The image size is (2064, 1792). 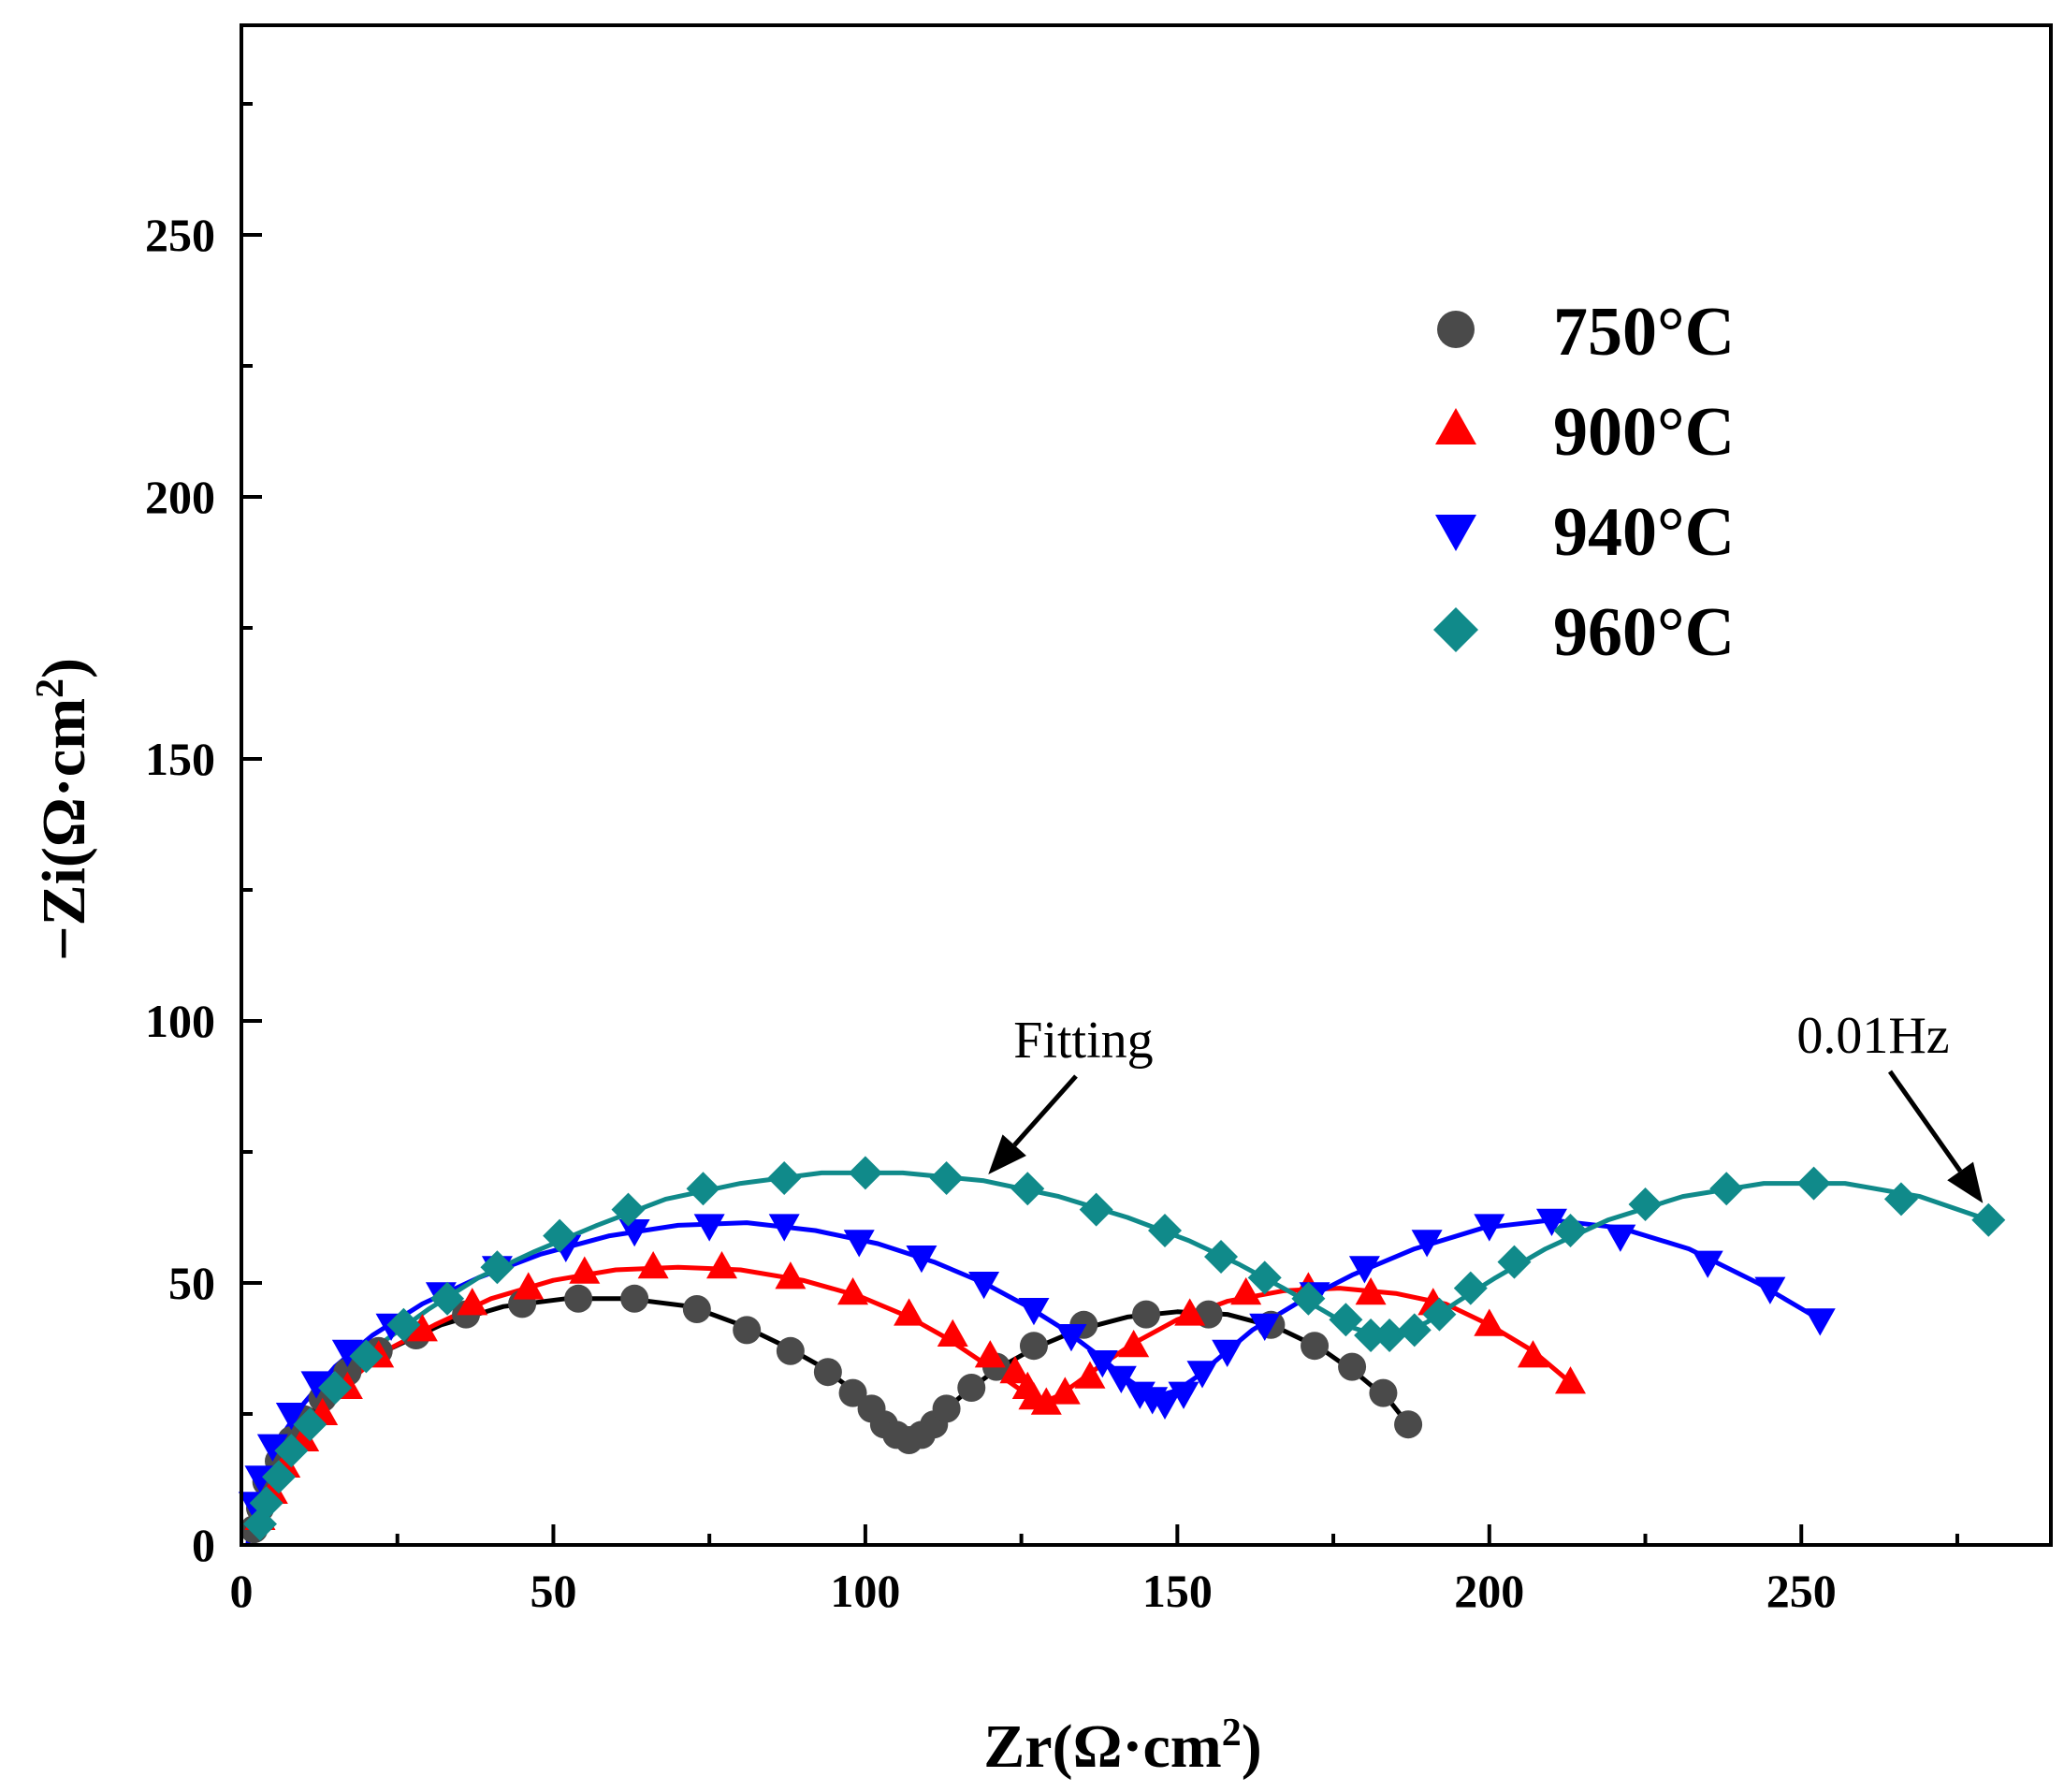 What do you see at coordinates (1486, 1105) in the screenshot?
I see `annotations: Fitting 0.01Hz` at bounding box center [1486, 1105].